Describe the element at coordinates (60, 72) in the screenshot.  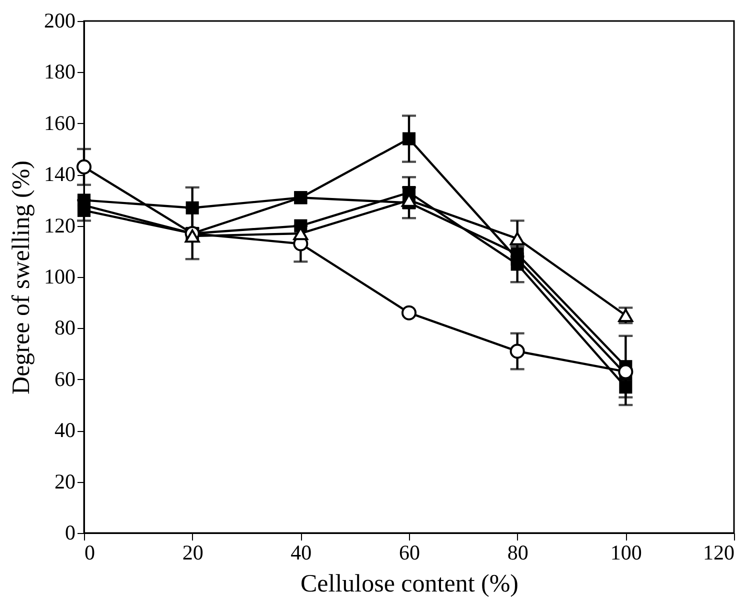
I see `y-tick-label: 180` at that location.